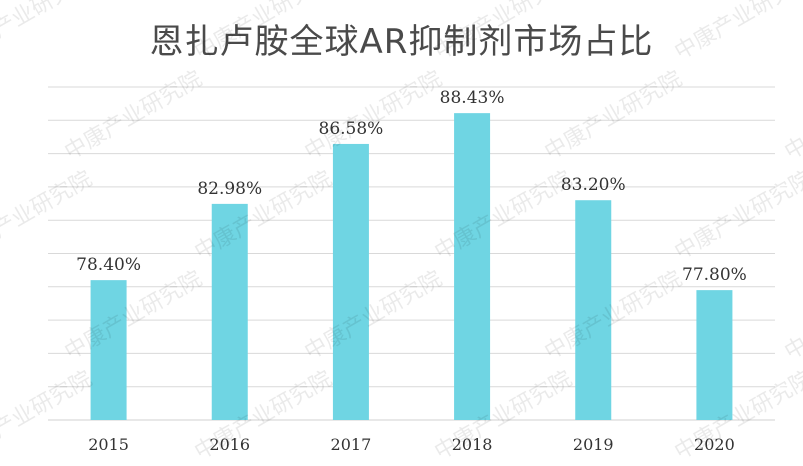 Image resolution: width=803 pixels, height=466 pixels. Describe the element at coordinates (350, 281) in the screenshot. I see `bar-2017` at that location.